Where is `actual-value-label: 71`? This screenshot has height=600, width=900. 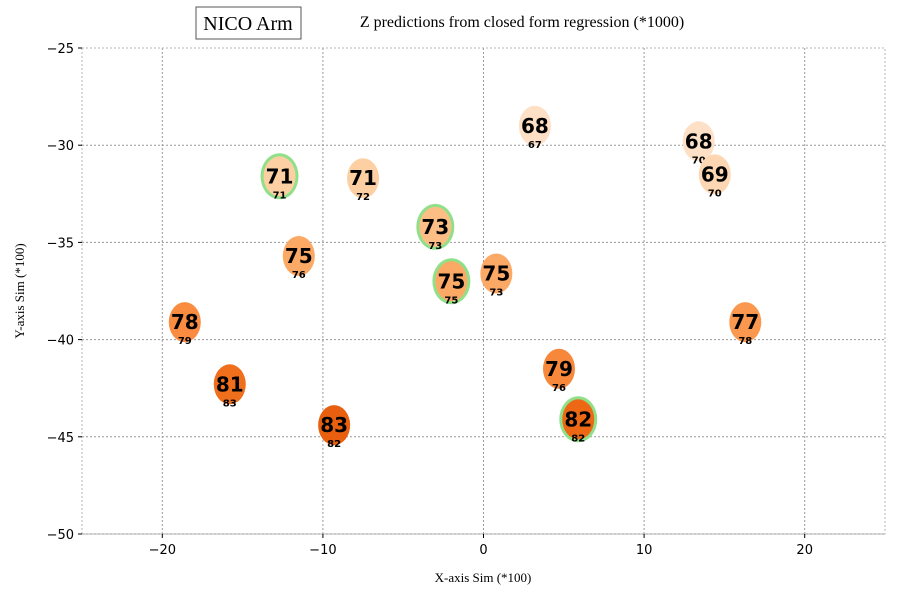 actual-value-label: 71 is located at coordinates (280, 195).